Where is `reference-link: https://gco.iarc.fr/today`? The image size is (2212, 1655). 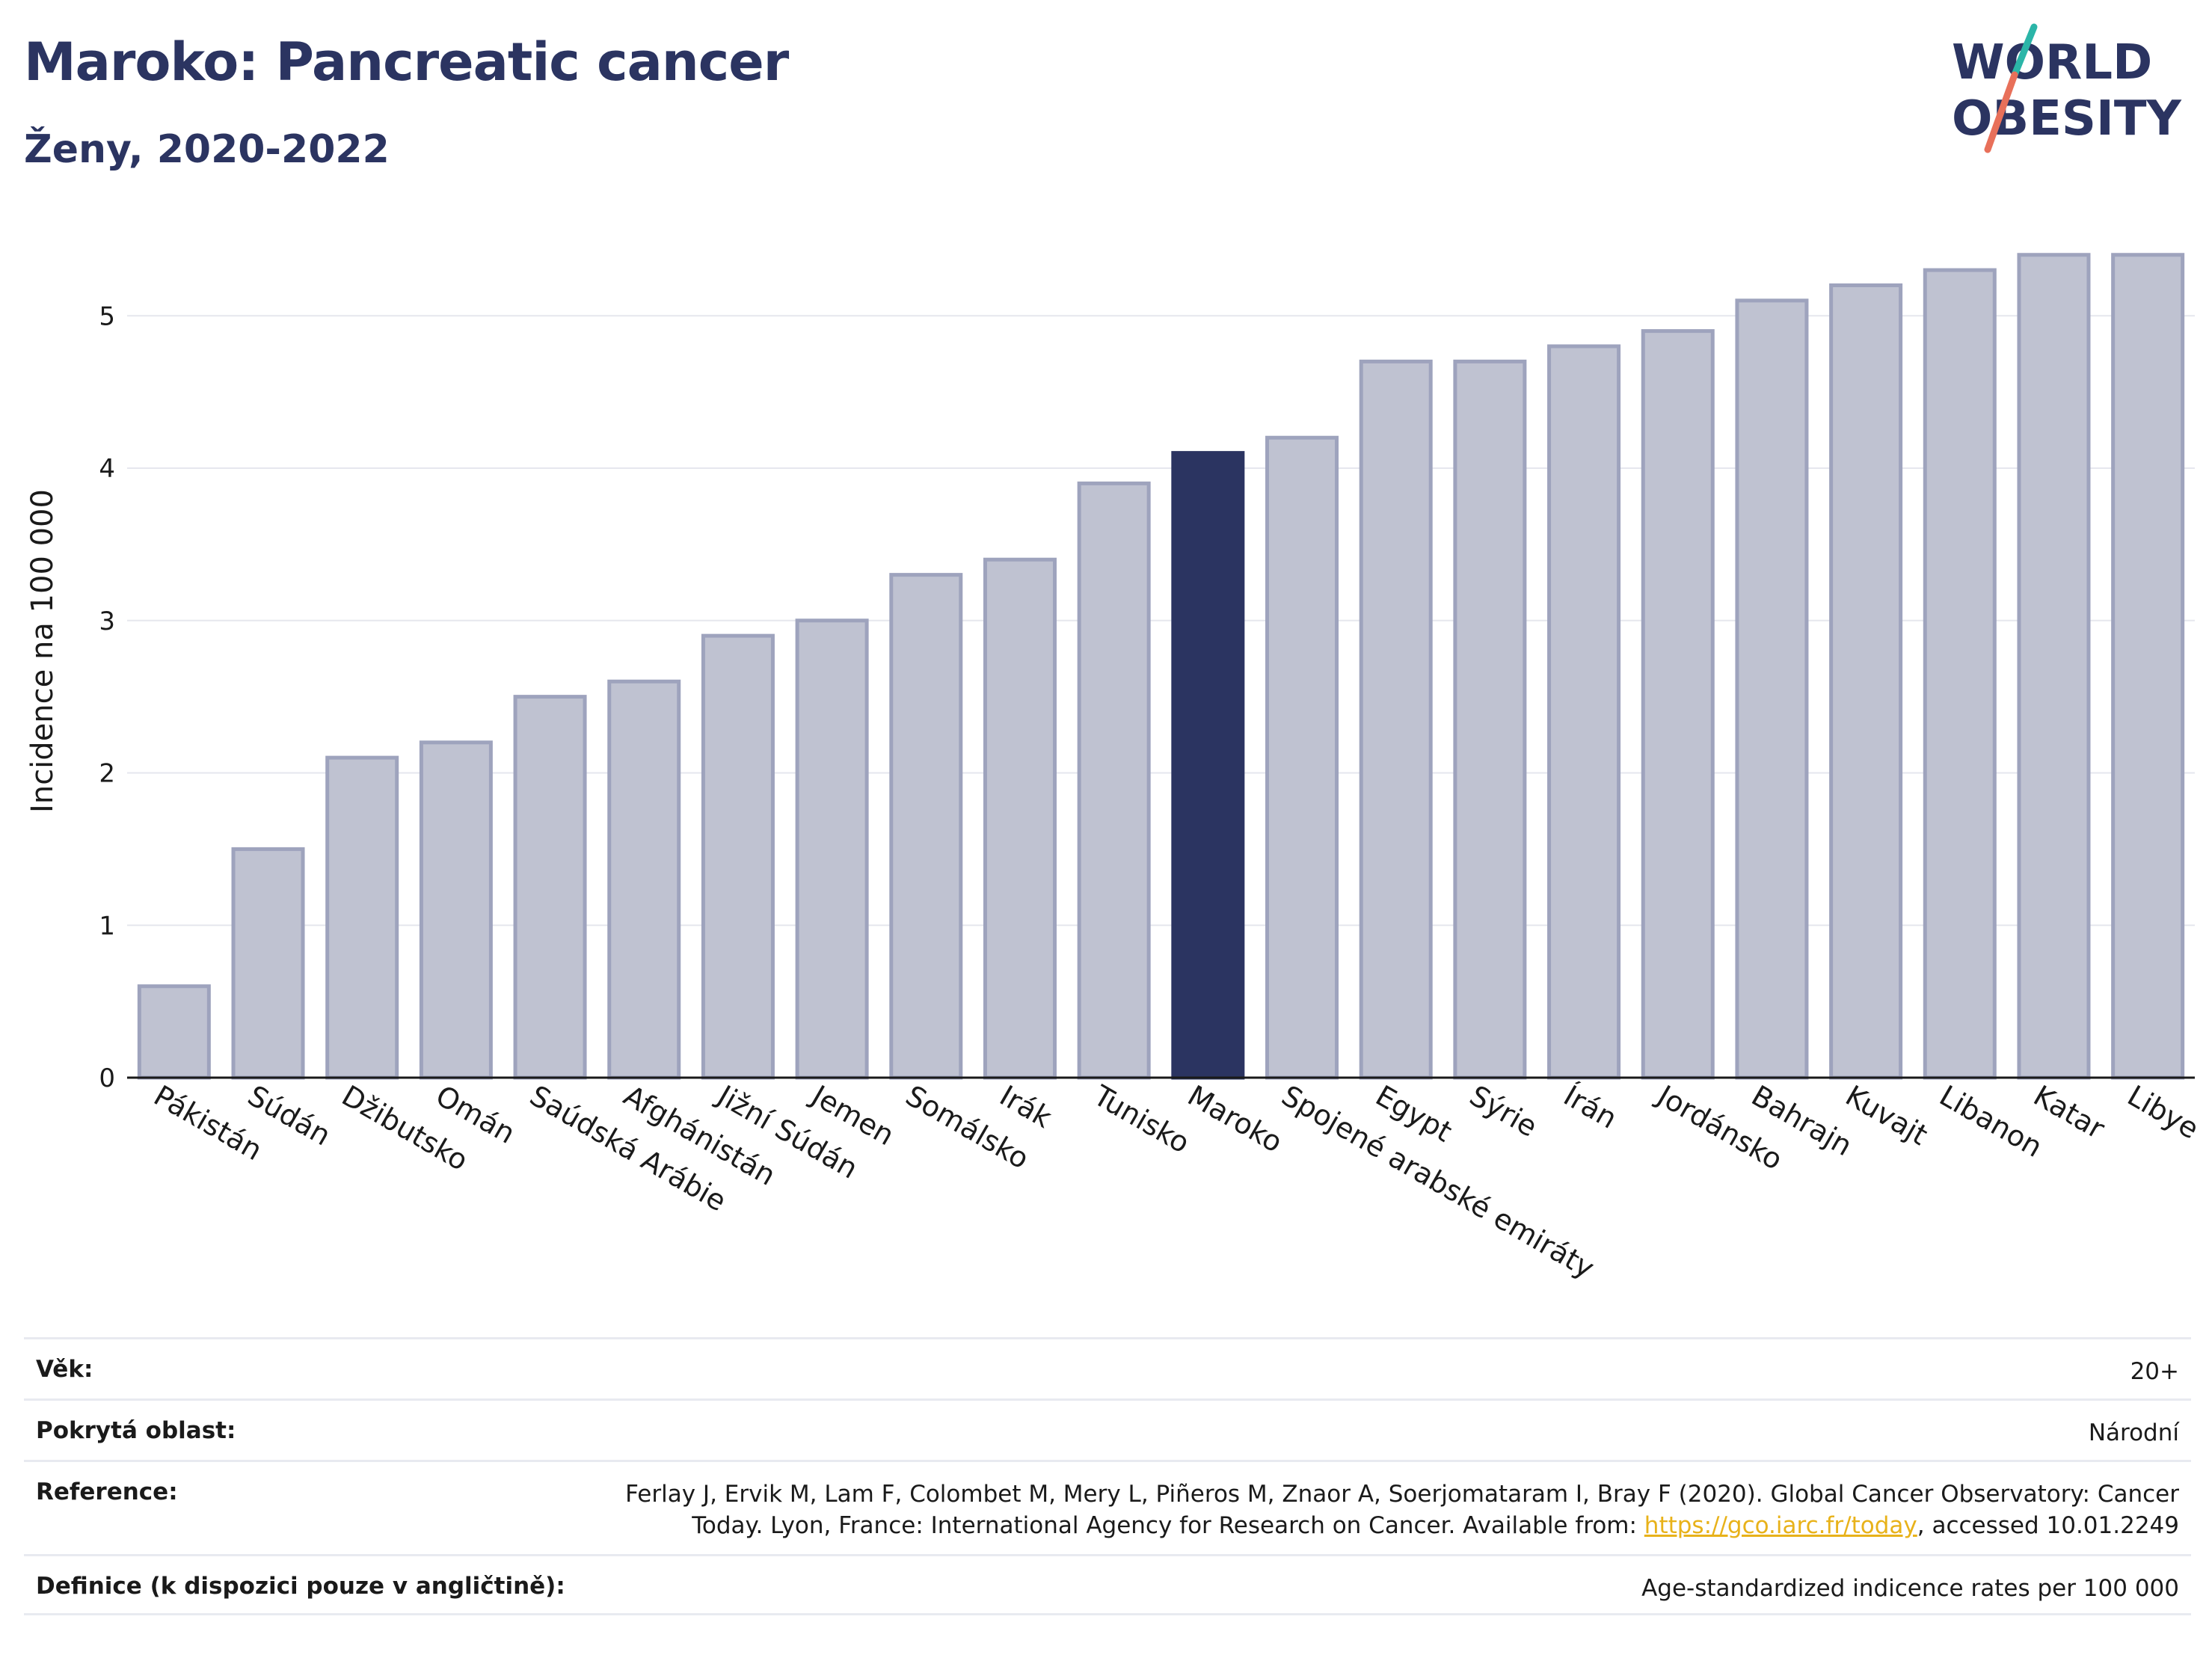
reference-link: https://gco.iarc.fr/today is located at coordinates (1780, 1525).